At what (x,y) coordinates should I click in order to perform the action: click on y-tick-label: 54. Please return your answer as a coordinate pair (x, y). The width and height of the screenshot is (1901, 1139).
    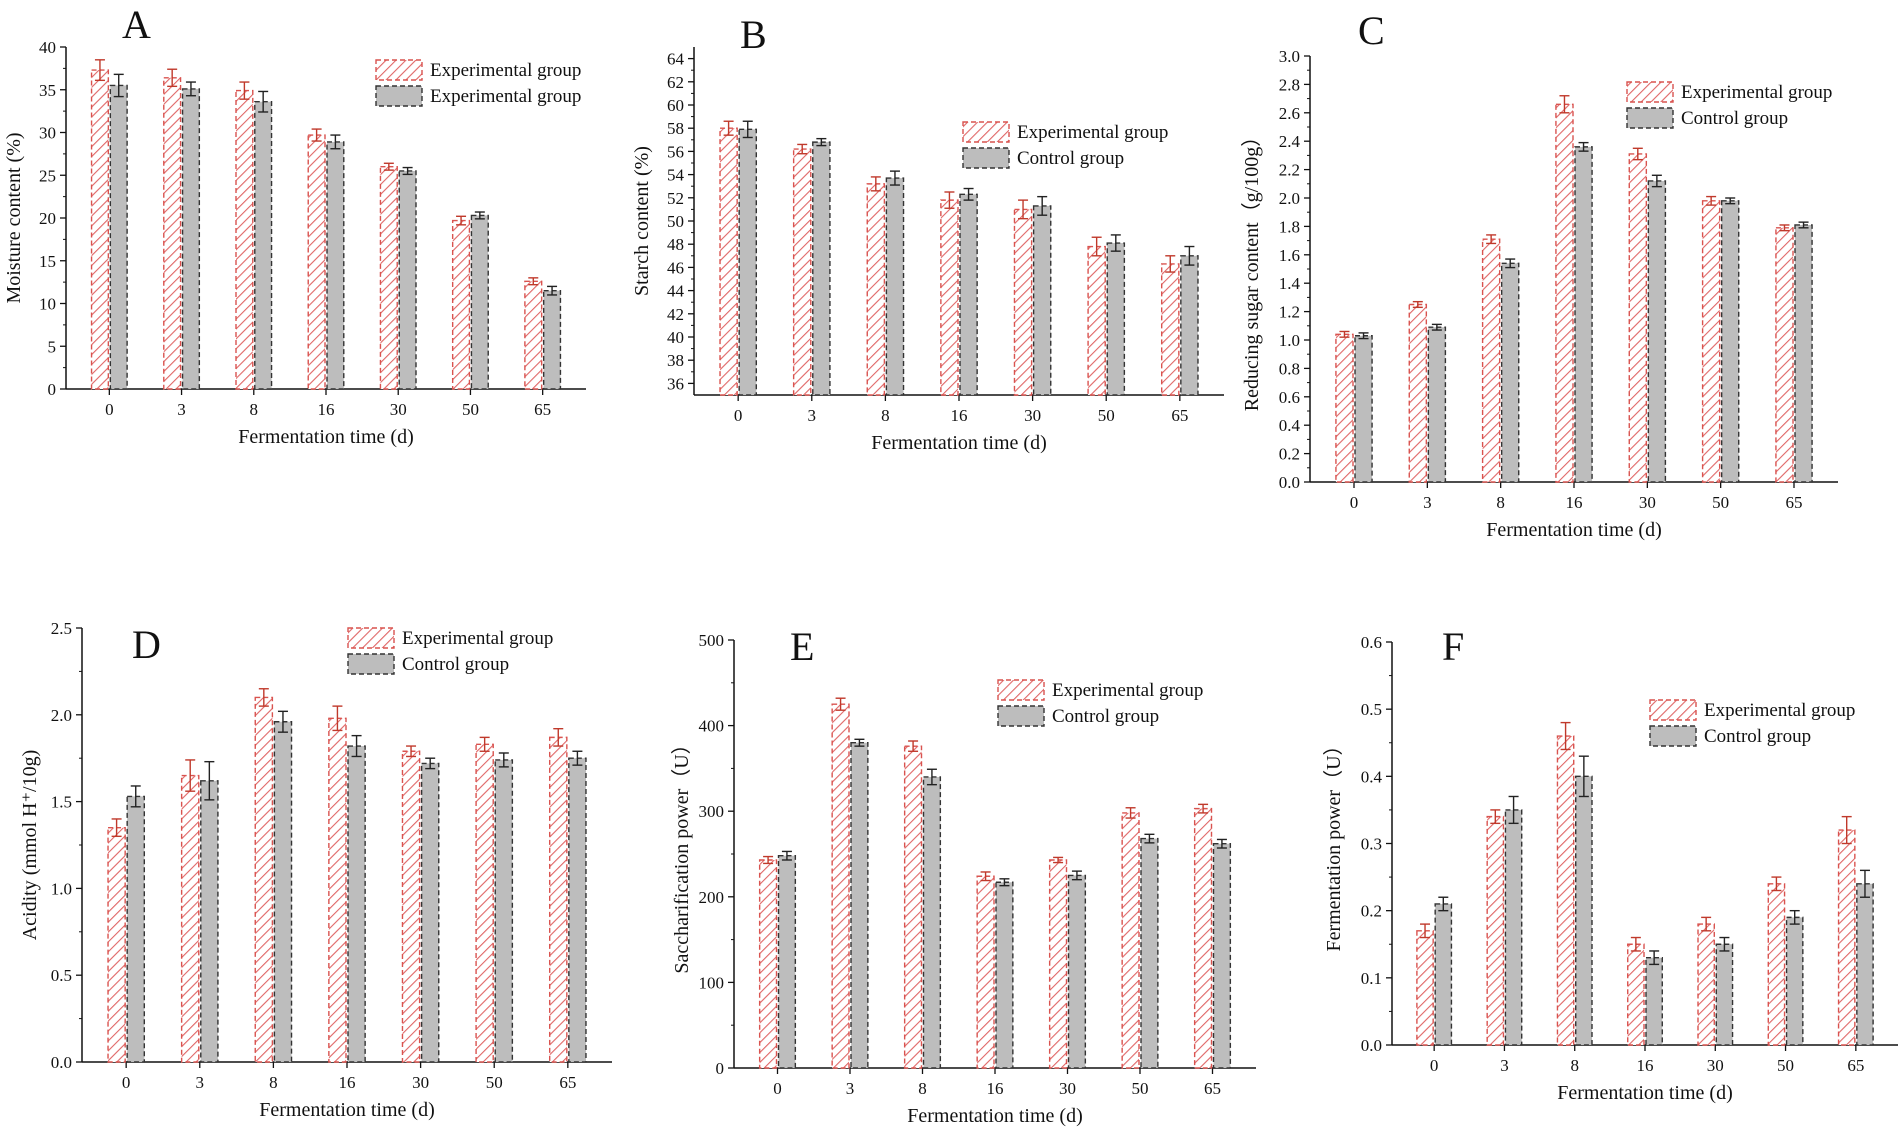
    Looking at the image, I should click on (676, 175).